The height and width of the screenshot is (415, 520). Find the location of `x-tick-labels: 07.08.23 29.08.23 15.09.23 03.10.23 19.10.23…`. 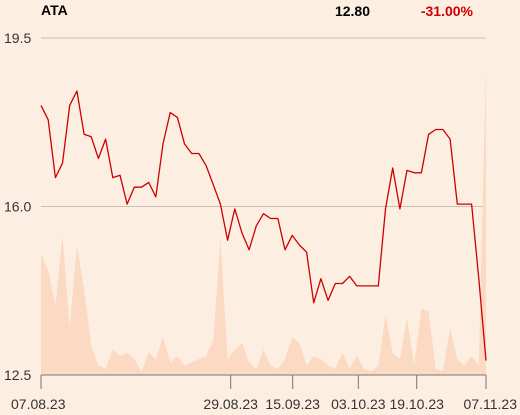

x-tick-labels: 07.08.23 29.08.23 15.09.23 03.10.23 19.10.23… is located at coordinates (264, 404).